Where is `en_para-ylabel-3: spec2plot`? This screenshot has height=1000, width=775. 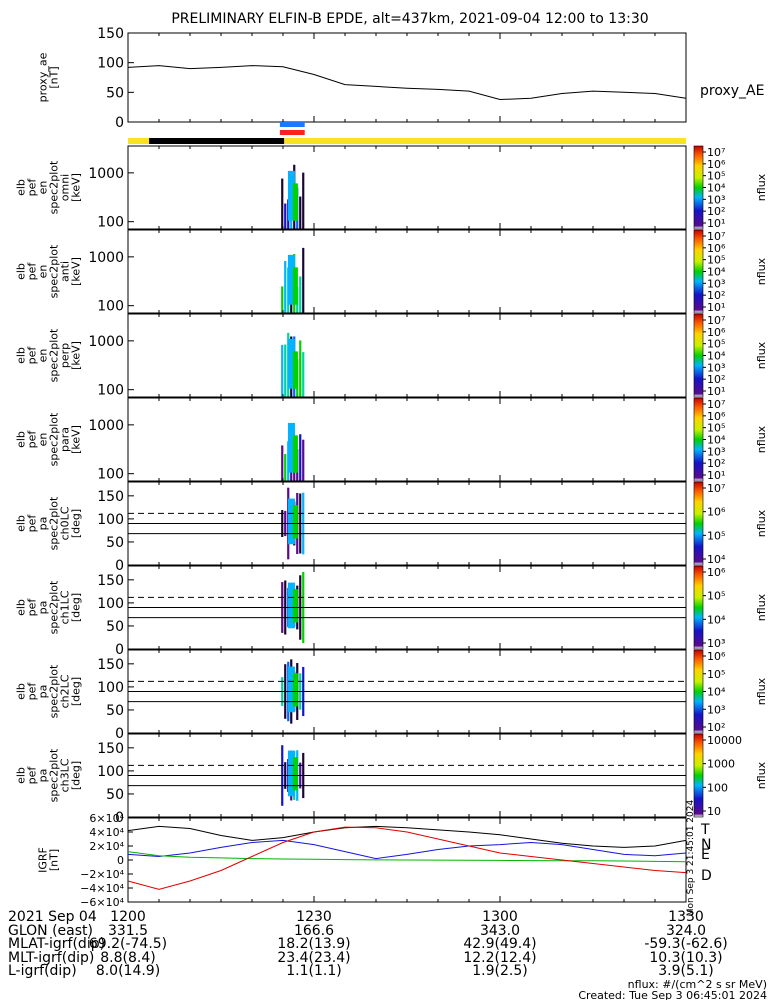
en_para-ylabel-3: spec2plot is located at coordinates (54, 439).